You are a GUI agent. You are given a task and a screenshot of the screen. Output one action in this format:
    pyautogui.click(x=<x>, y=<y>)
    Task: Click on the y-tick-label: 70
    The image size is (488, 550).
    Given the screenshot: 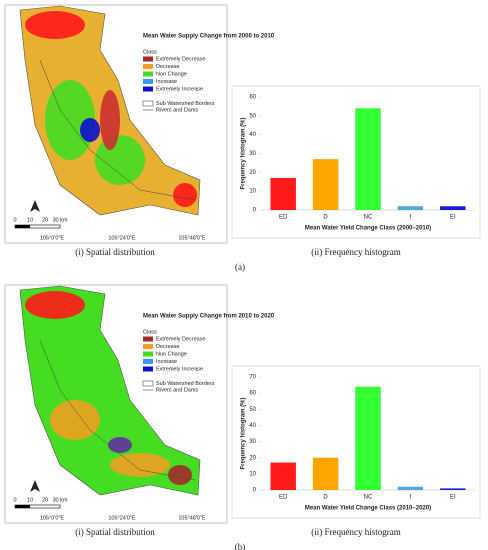 What is the action you would take?
    pyautogui.click(x=252, y=378)
    